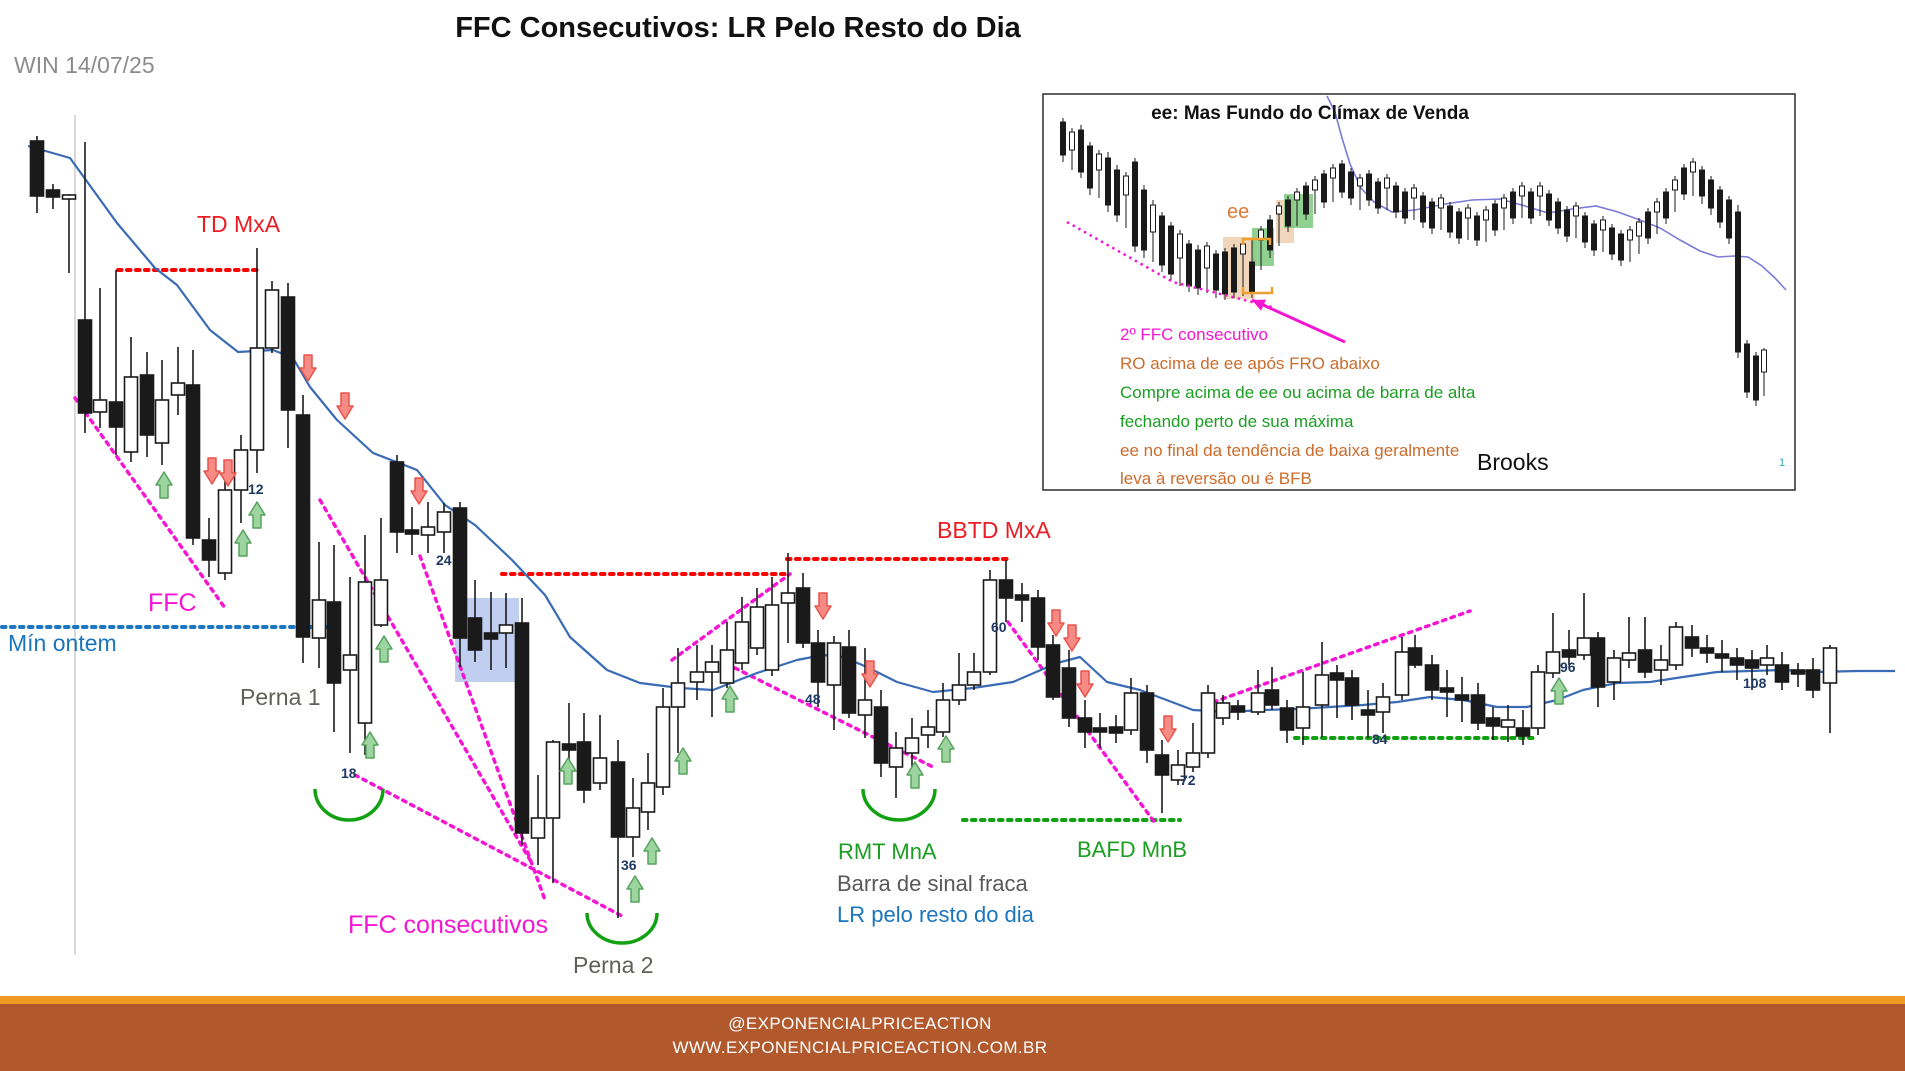 The image size is (1905, 1071). Describe the element at coordinates (835, 718) in the screenshot. I see `channel-down-line` at that location.